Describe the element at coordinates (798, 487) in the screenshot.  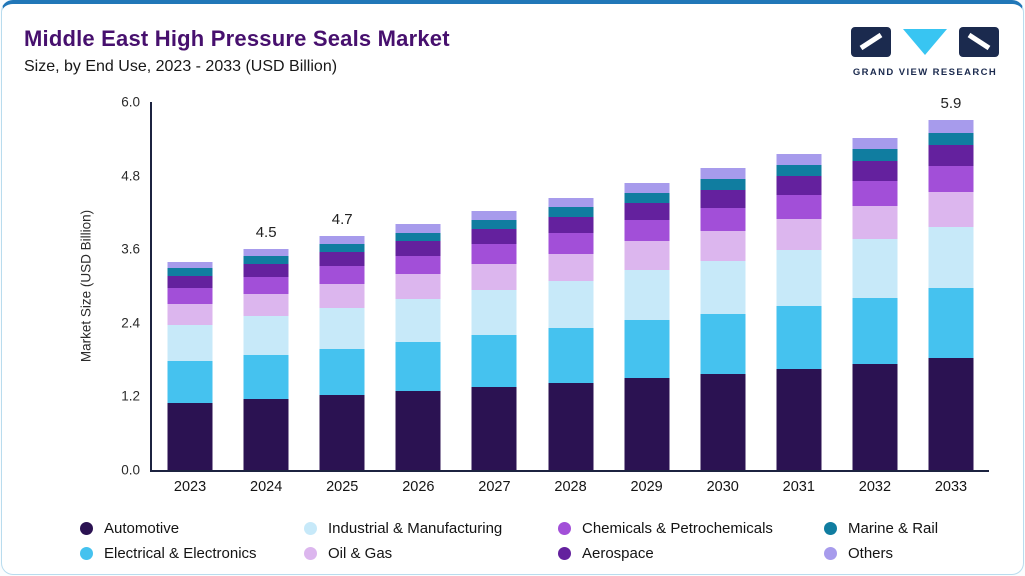
I see `x-axis-tick-label: 2031` at that location.